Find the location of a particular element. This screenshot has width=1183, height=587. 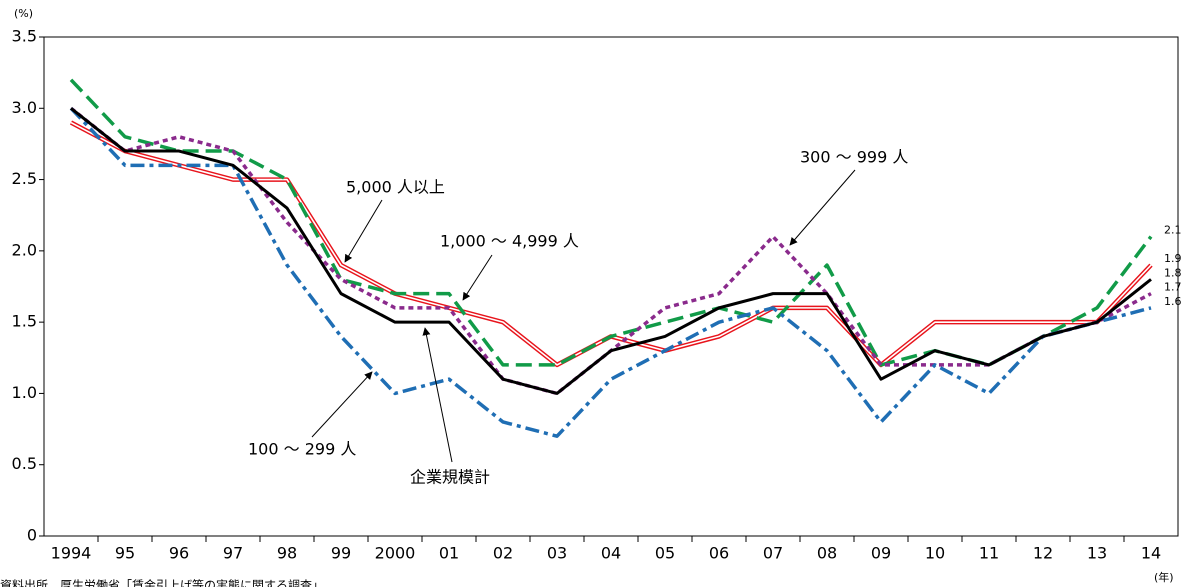

x-tick-label: 12 is located at coordinates (1043, 553).